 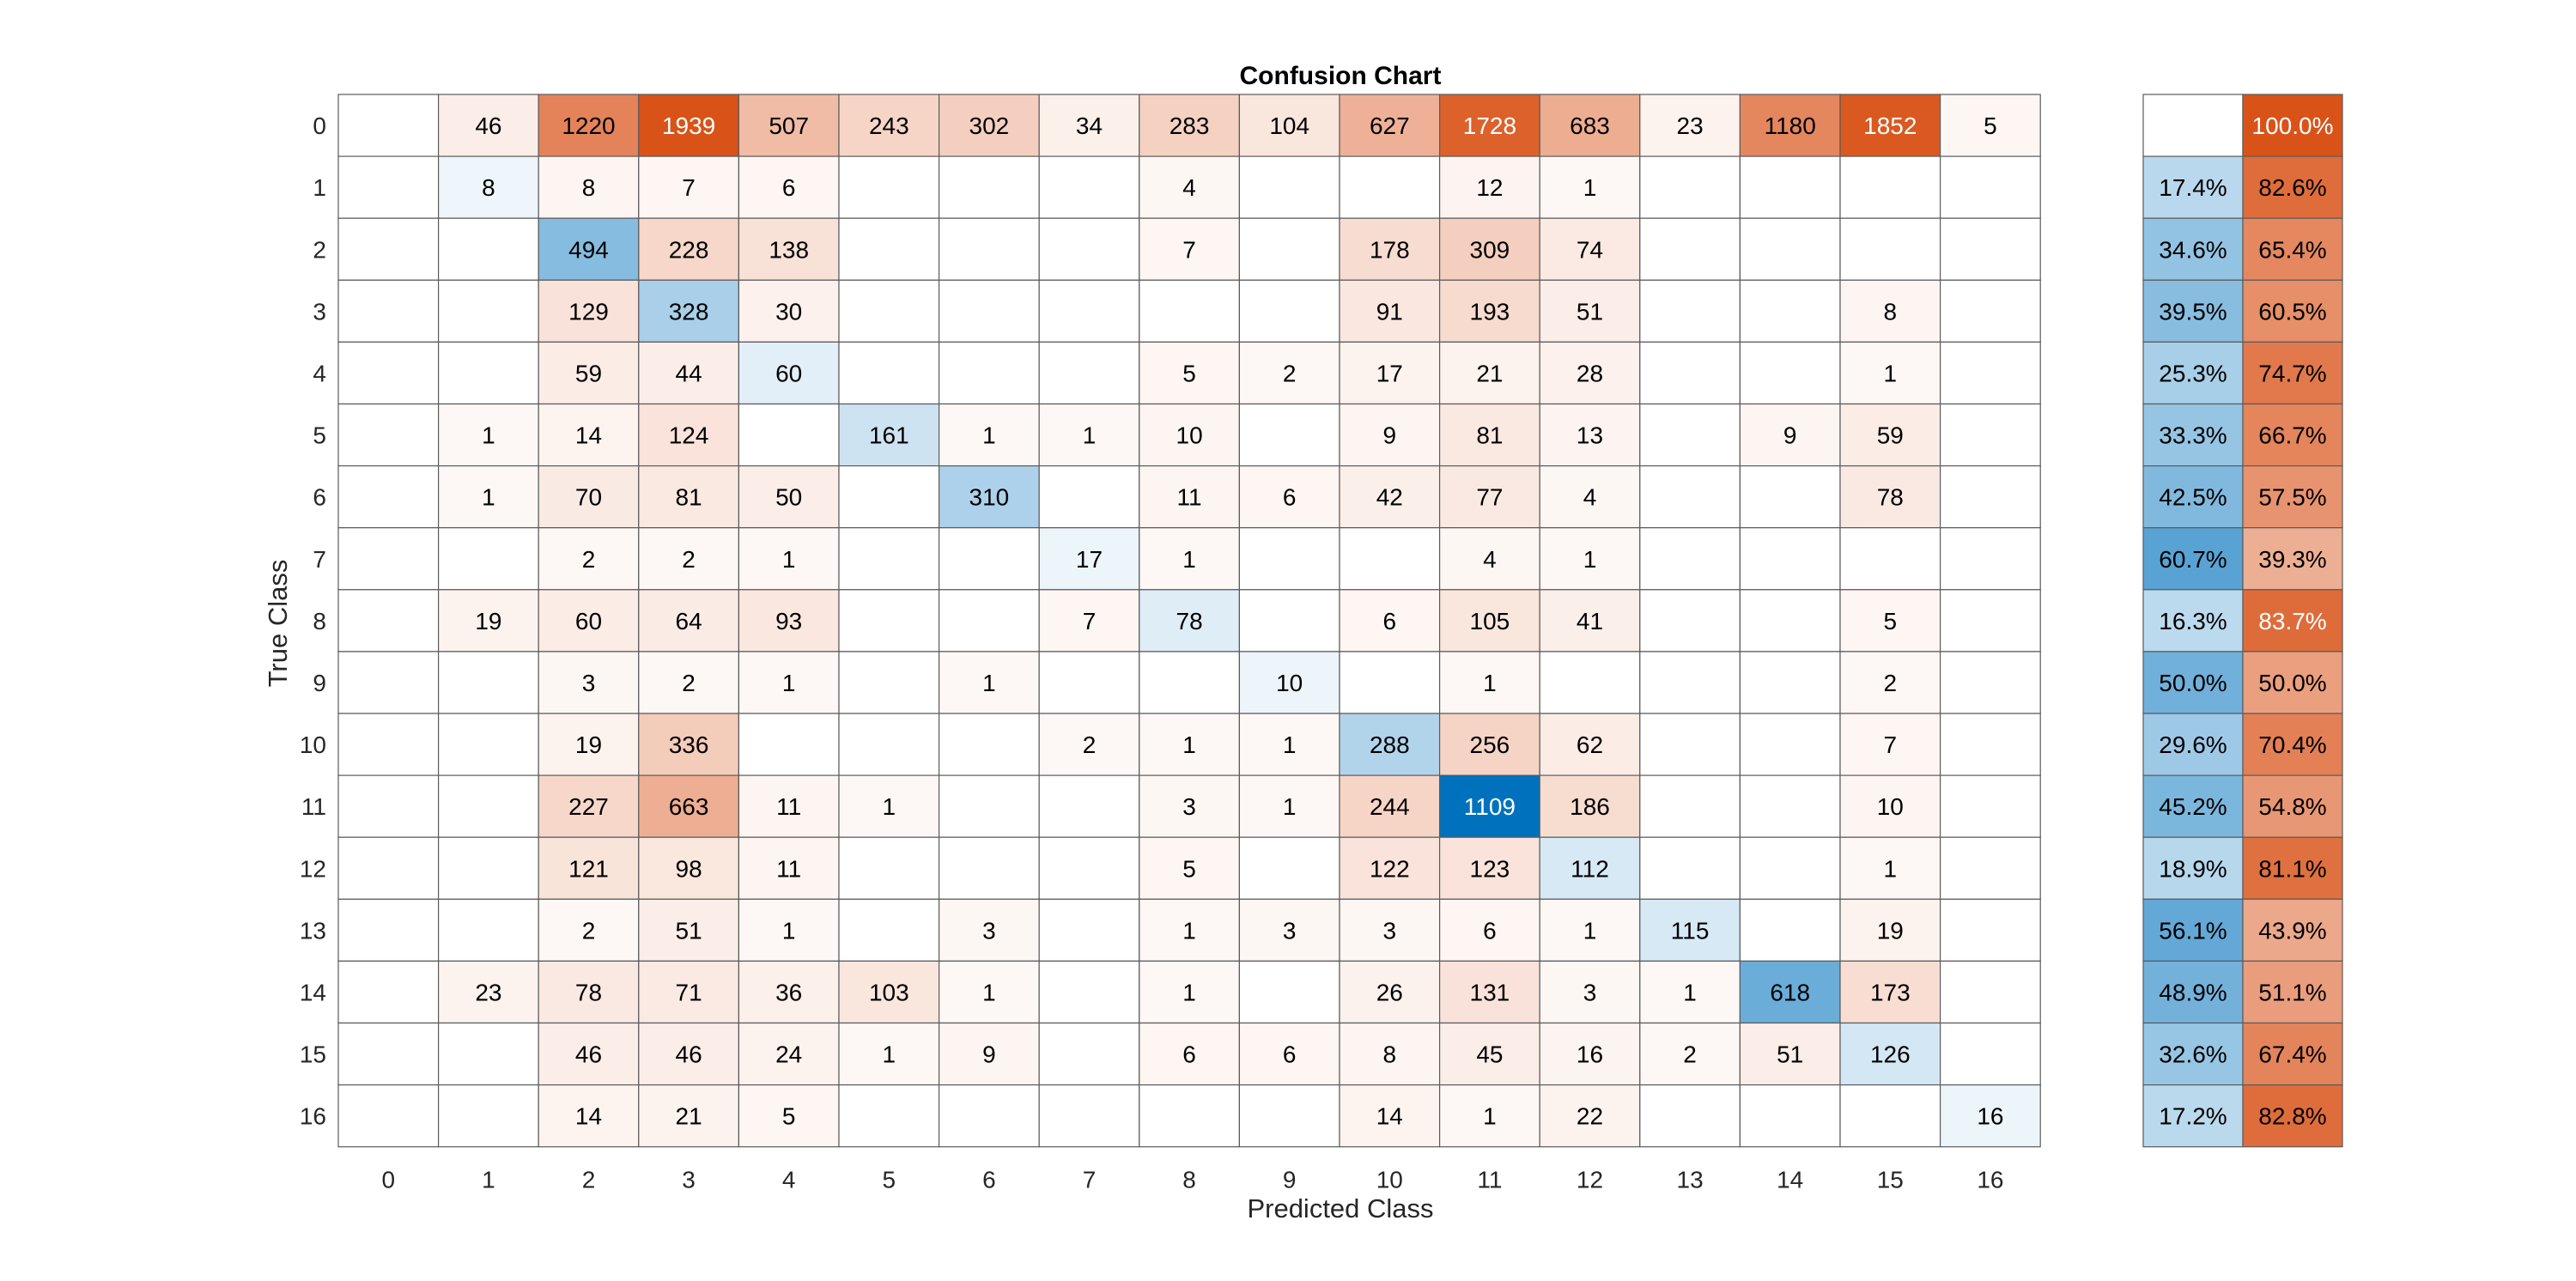 I want to click on x-tick-label: 15, so click(x=1890, y=1180).